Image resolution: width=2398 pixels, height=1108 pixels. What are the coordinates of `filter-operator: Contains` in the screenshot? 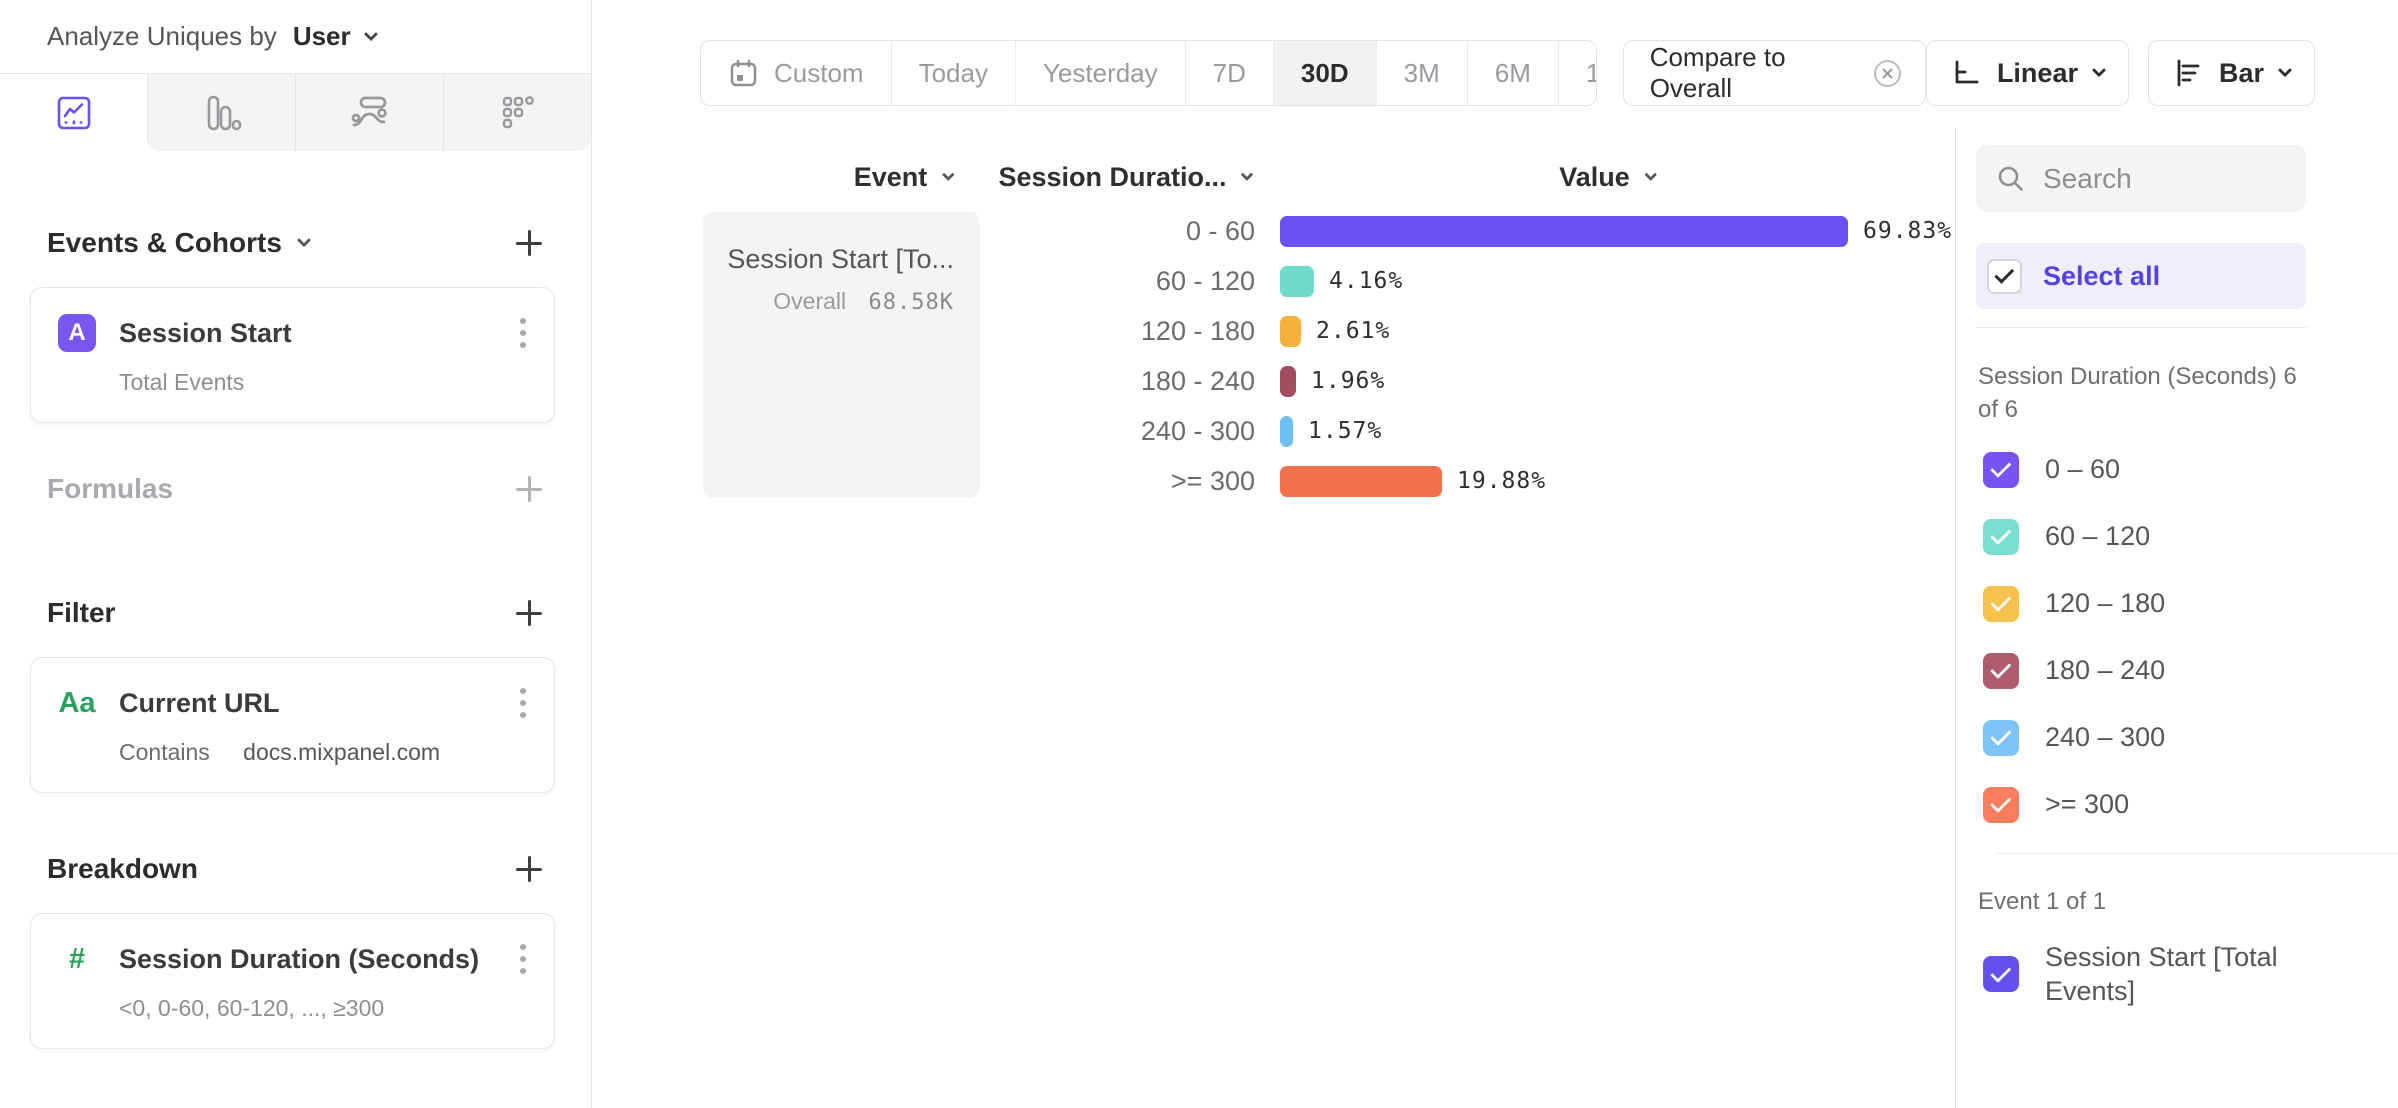 It's located at (164, 752).